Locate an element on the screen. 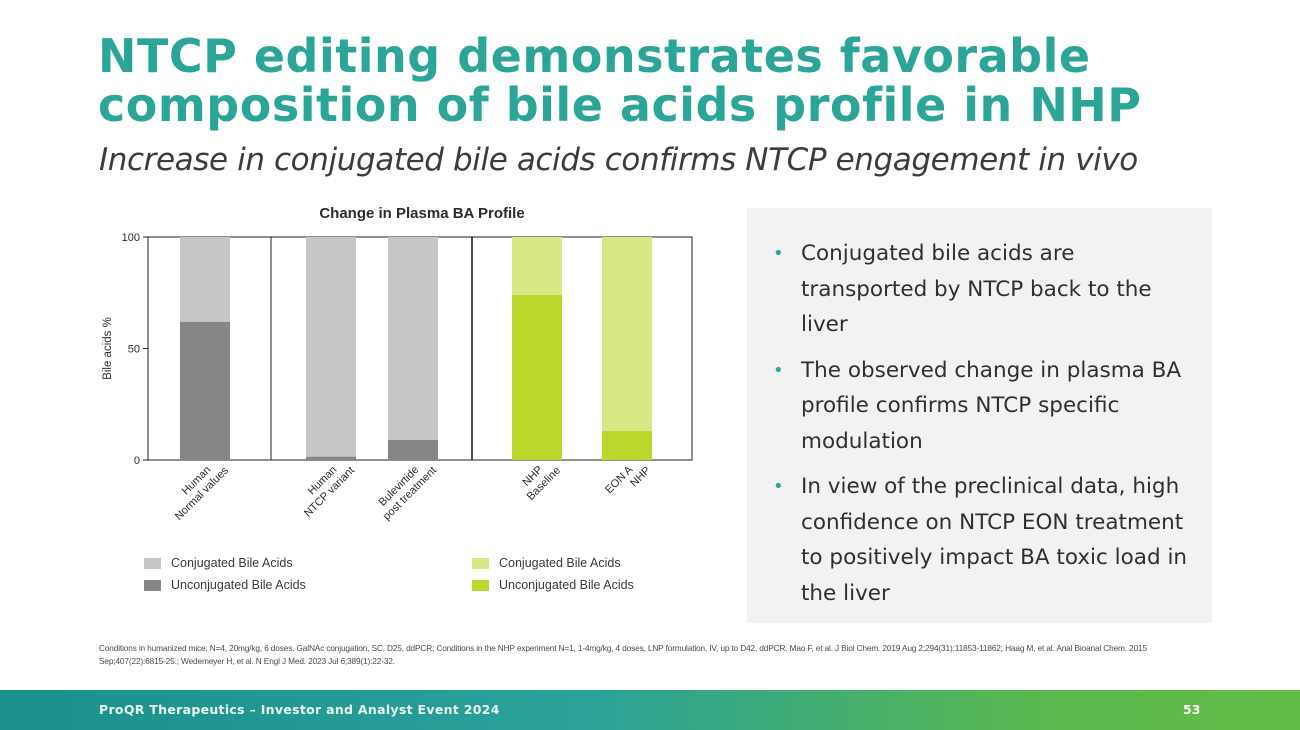 This screenshot has width=1300, height=730. legend-item-human-unconjugated: Unconjugated Bile Acids is located at coordinates (225, 585).